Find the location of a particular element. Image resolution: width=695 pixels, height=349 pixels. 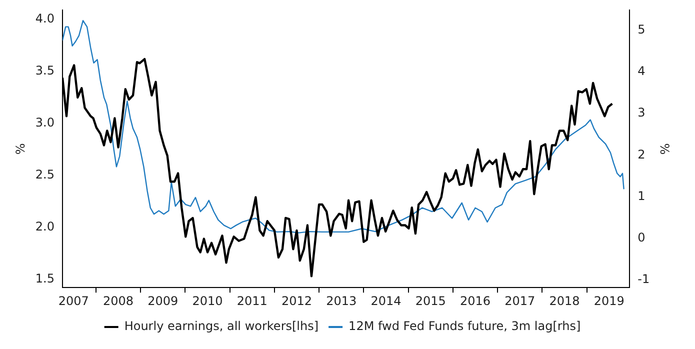

x-tick-label: 2010 is located at coordinates (207, 301).